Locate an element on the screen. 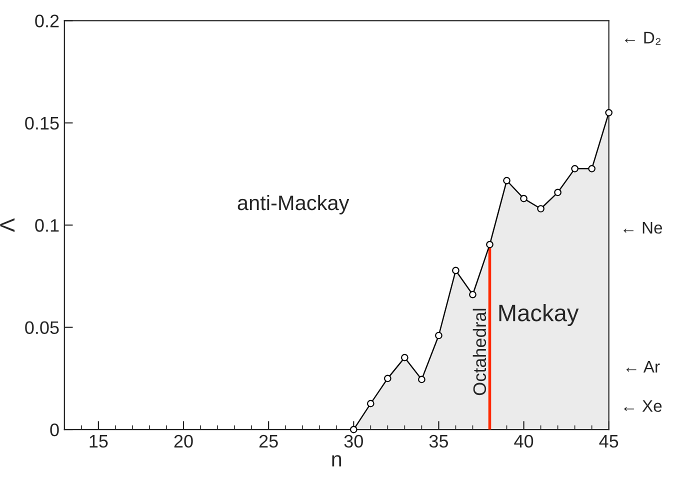  ref-line-label: Octahedral is located at coordinates (479, 352).